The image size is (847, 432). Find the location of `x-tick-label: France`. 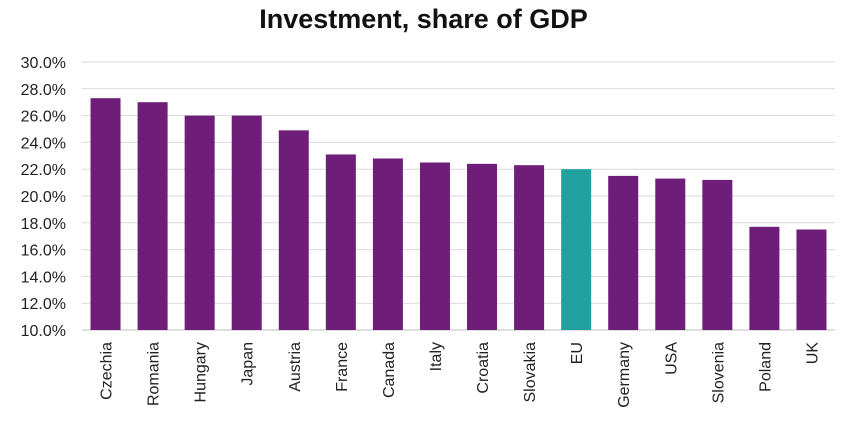

x-tick-label: France is located at coordinates (342, 367).